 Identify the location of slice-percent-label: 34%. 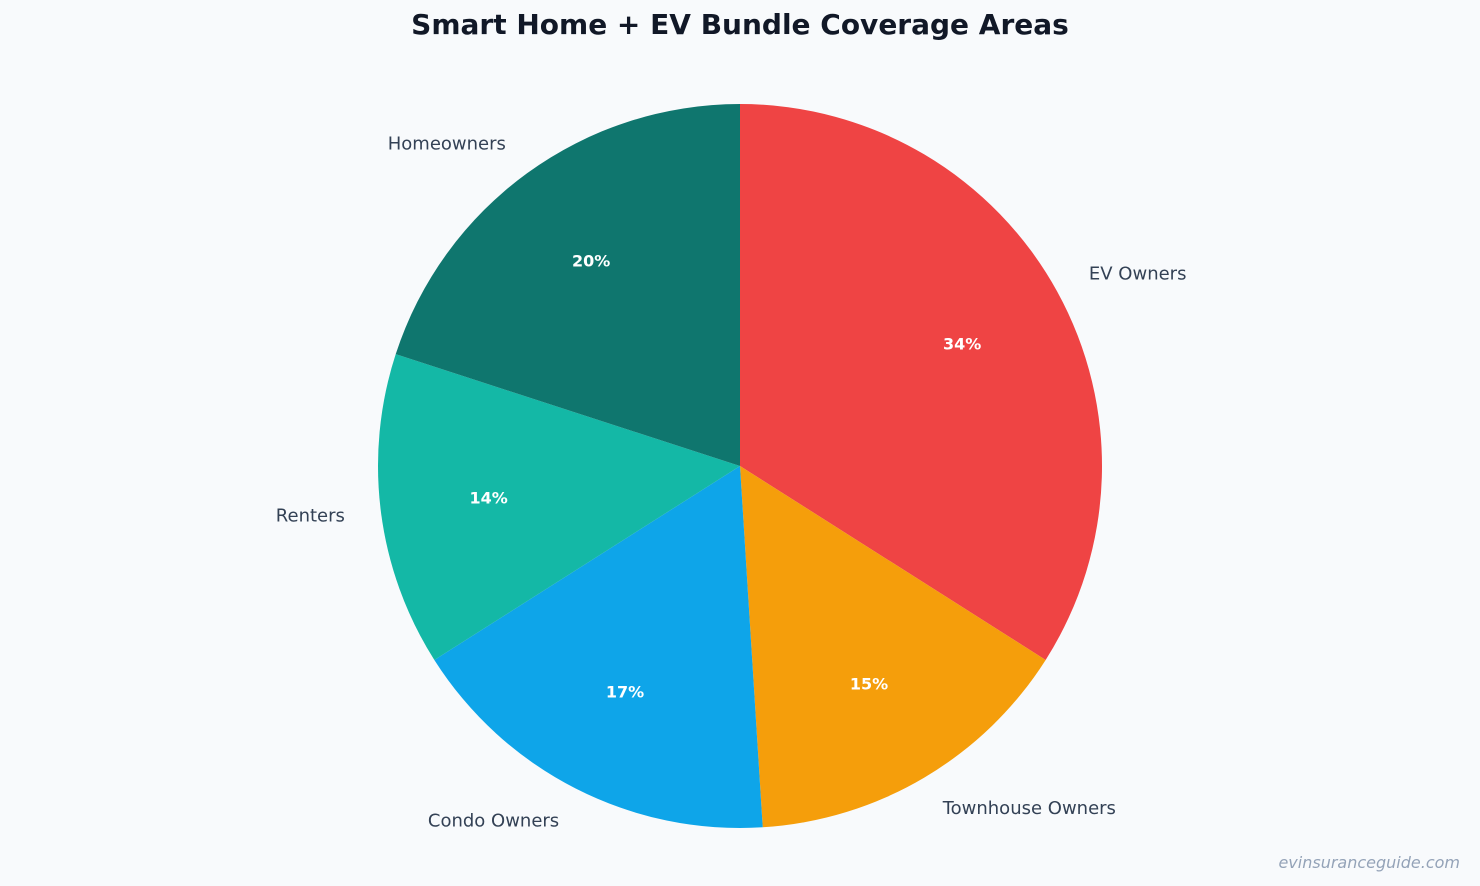
(962, 343).